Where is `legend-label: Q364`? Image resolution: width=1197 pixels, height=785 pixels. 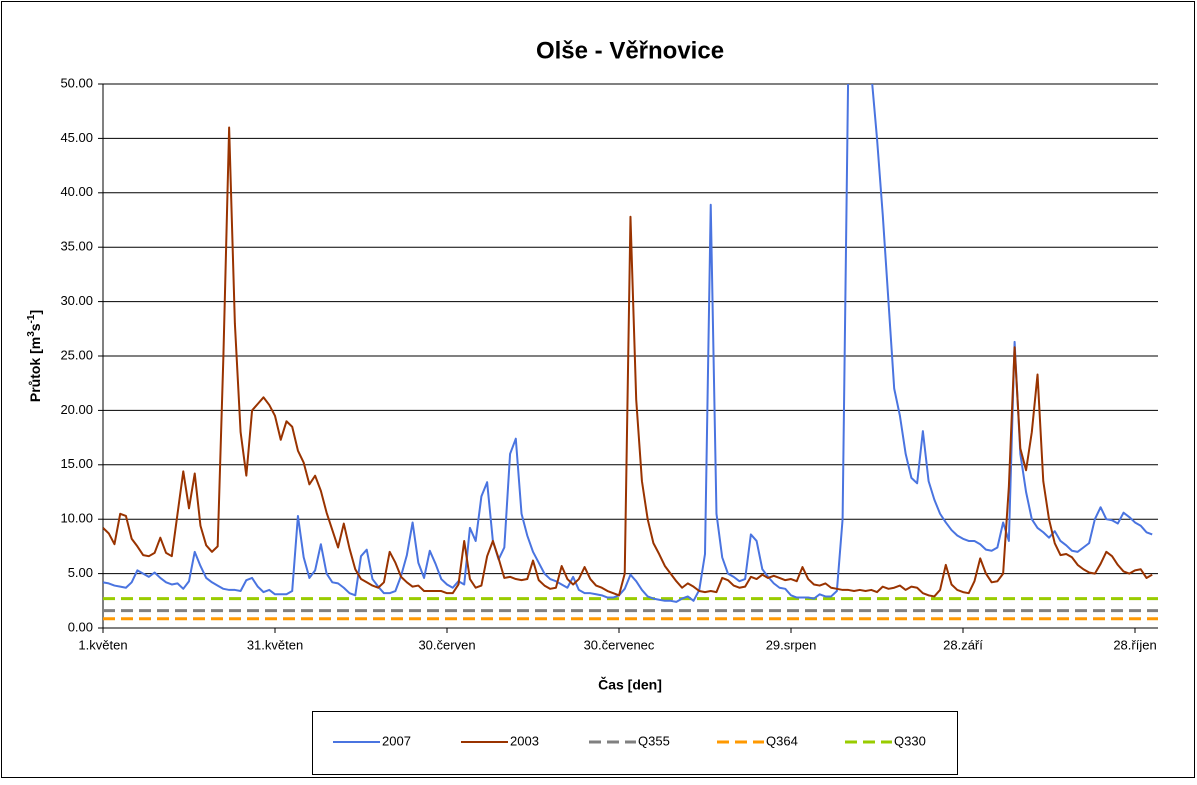
legend-label: Q364 is located at coordinates (782, 740).